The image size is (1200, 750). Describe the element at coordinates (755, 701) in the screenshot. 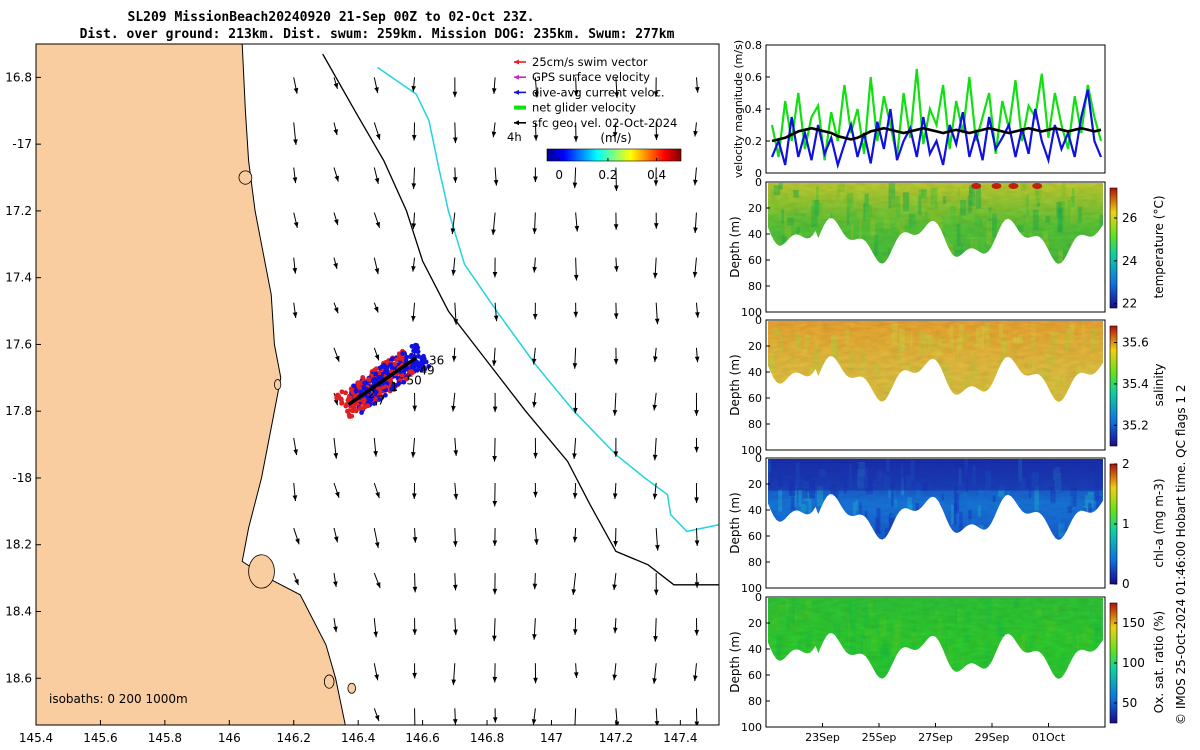

I see `section-y-tick-label: 80` at that location.